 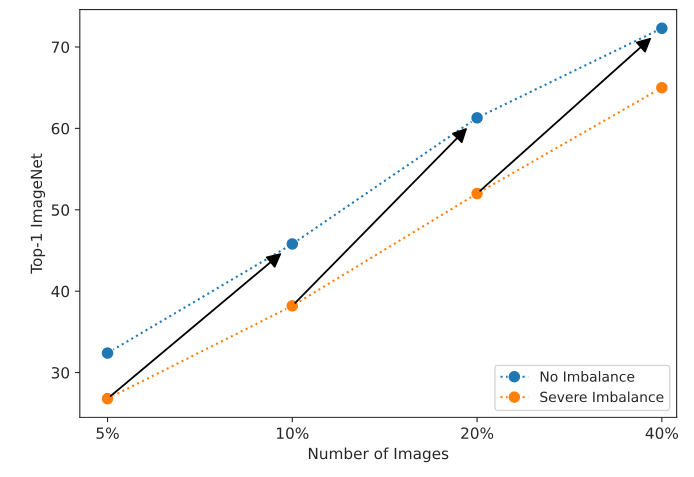 What do you see at coordinates (378, 454) in the screenshot?
I see `x-axis-title: Number of Images` at bounding box center [378, 454].